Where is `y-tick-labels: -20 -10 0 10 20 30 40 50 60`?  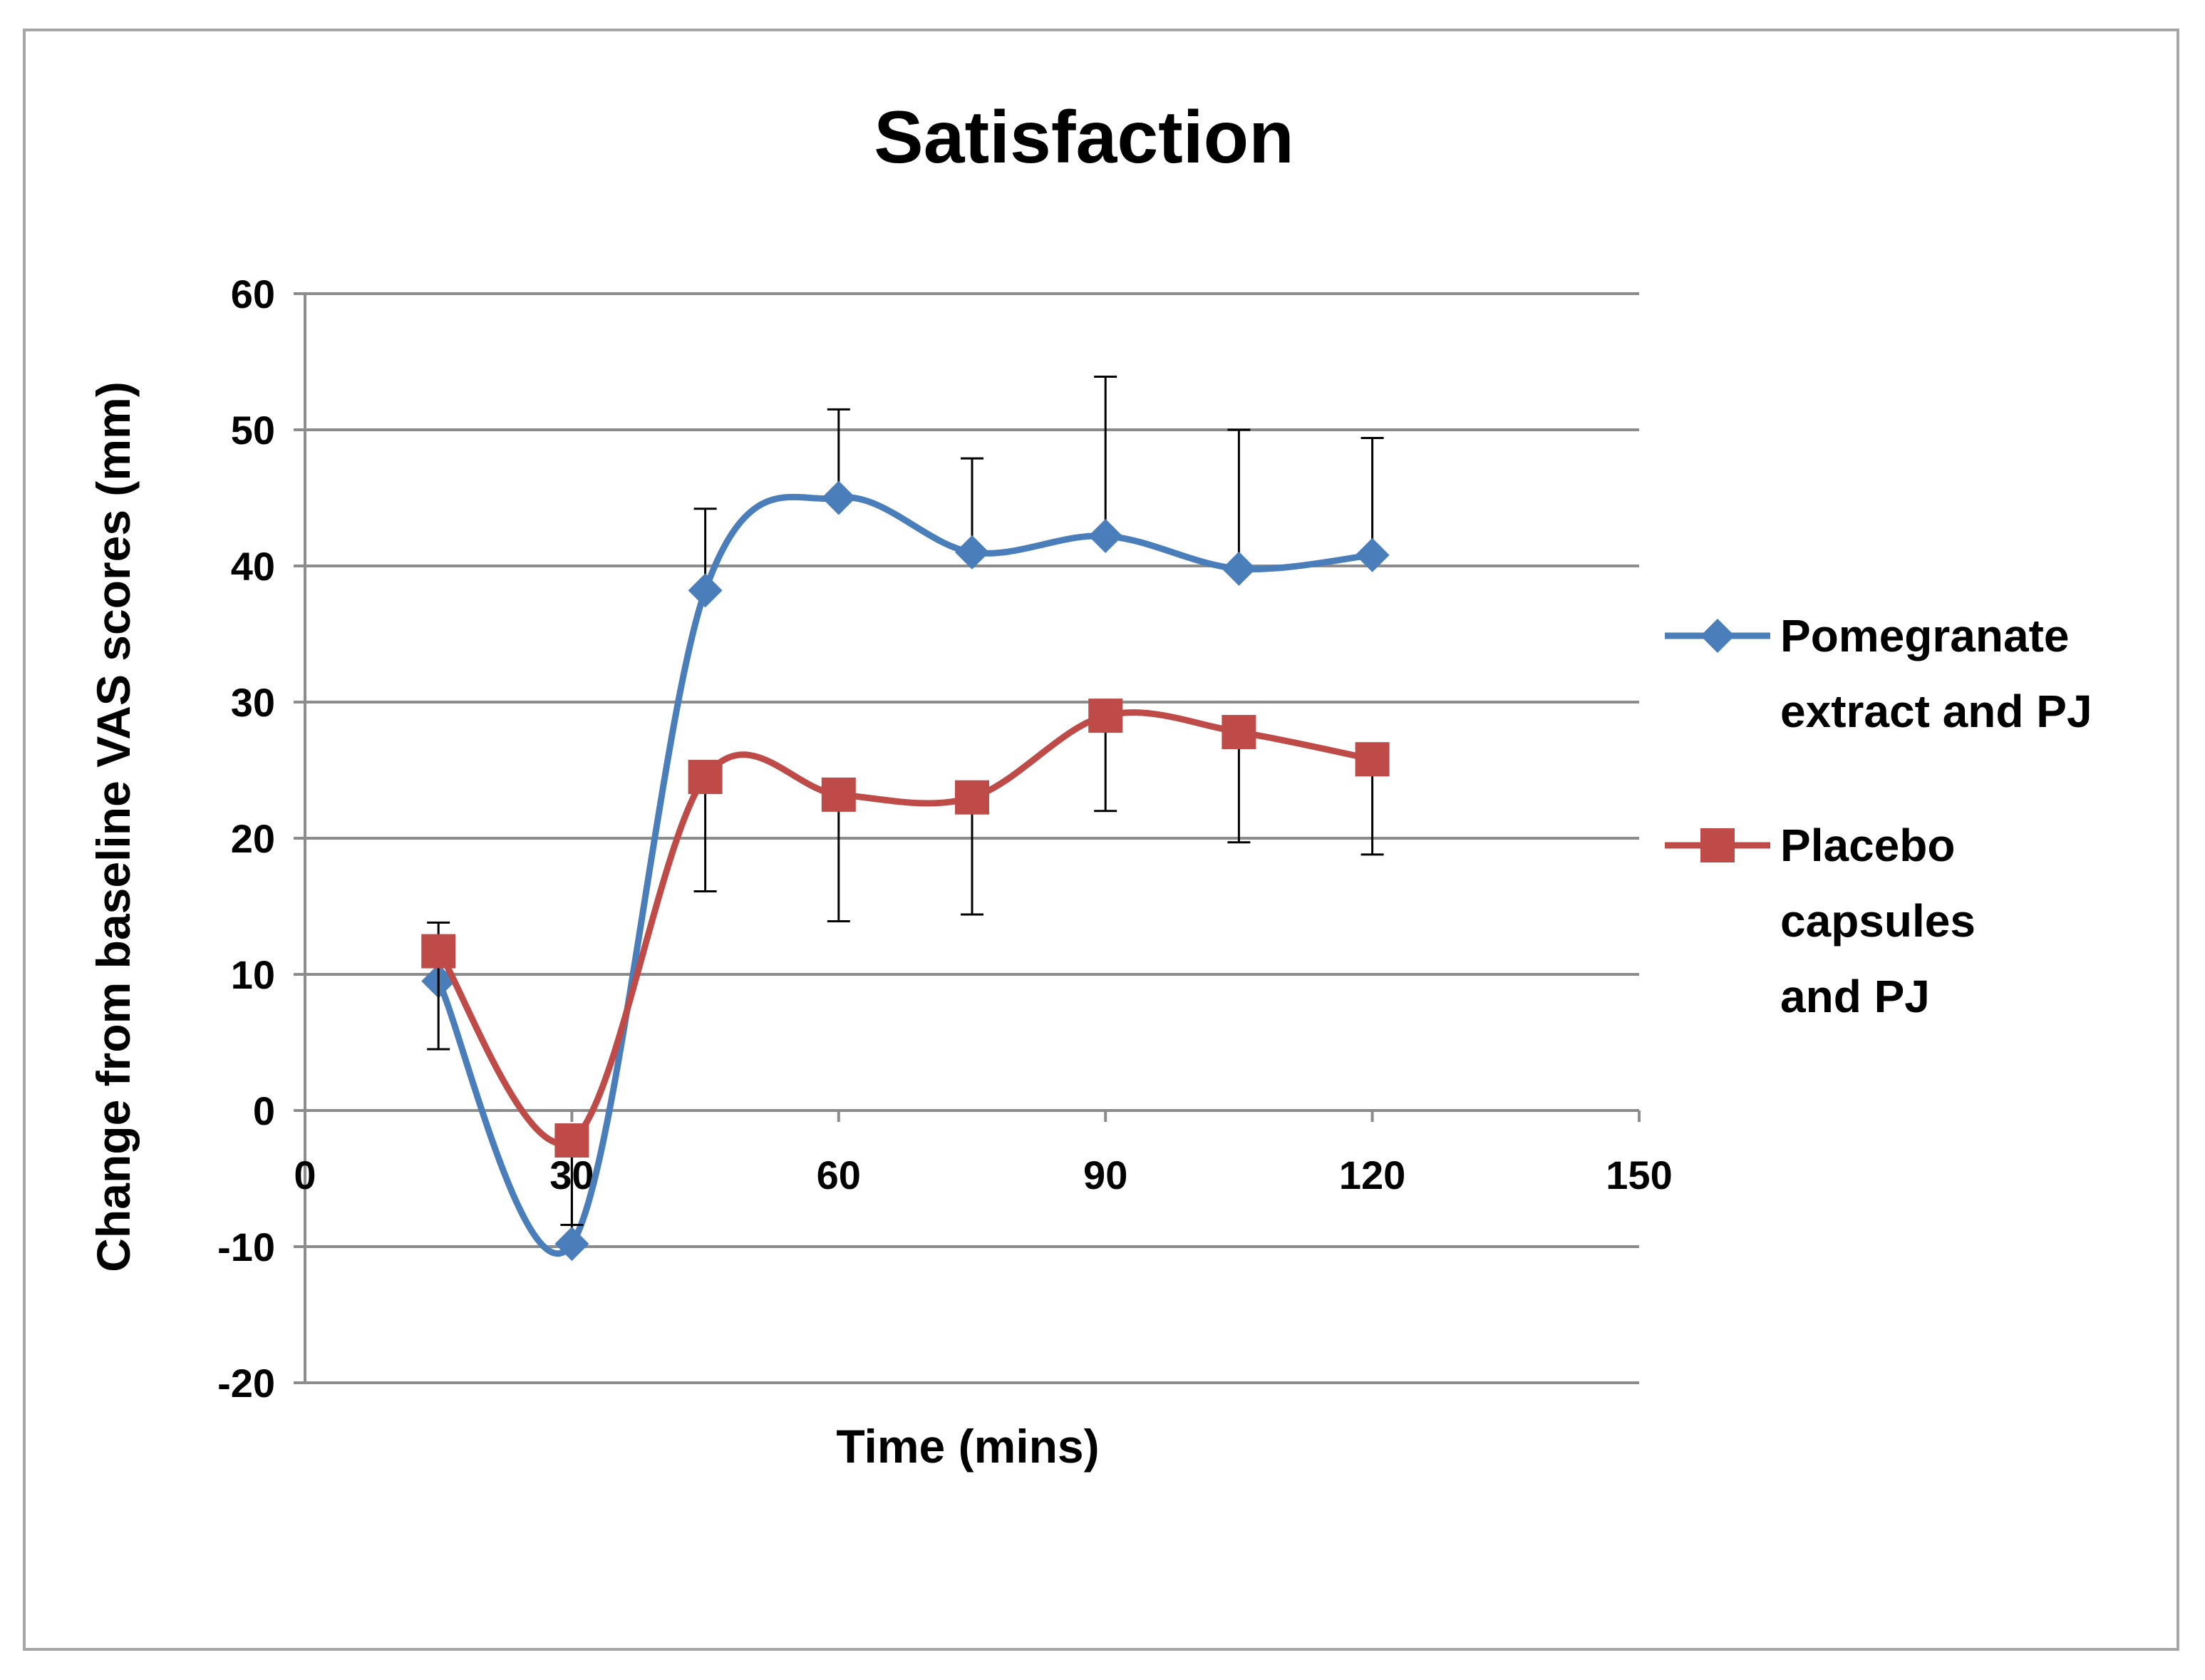 y-tick-labels: -20 -10 0 10 20 30 40 50 60 is located at coordinates (246, 839).